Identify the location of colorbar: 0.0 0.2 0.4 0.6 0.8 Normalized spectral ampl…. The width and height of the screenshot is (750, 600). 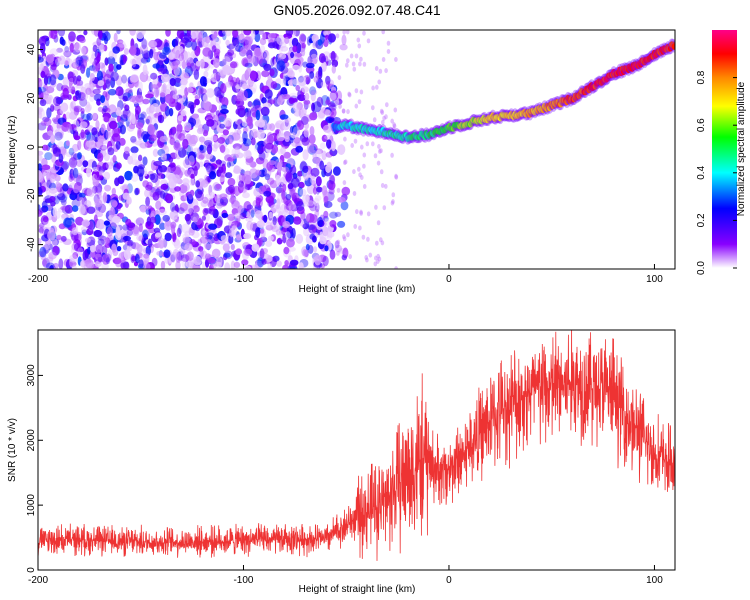
(721, 152).